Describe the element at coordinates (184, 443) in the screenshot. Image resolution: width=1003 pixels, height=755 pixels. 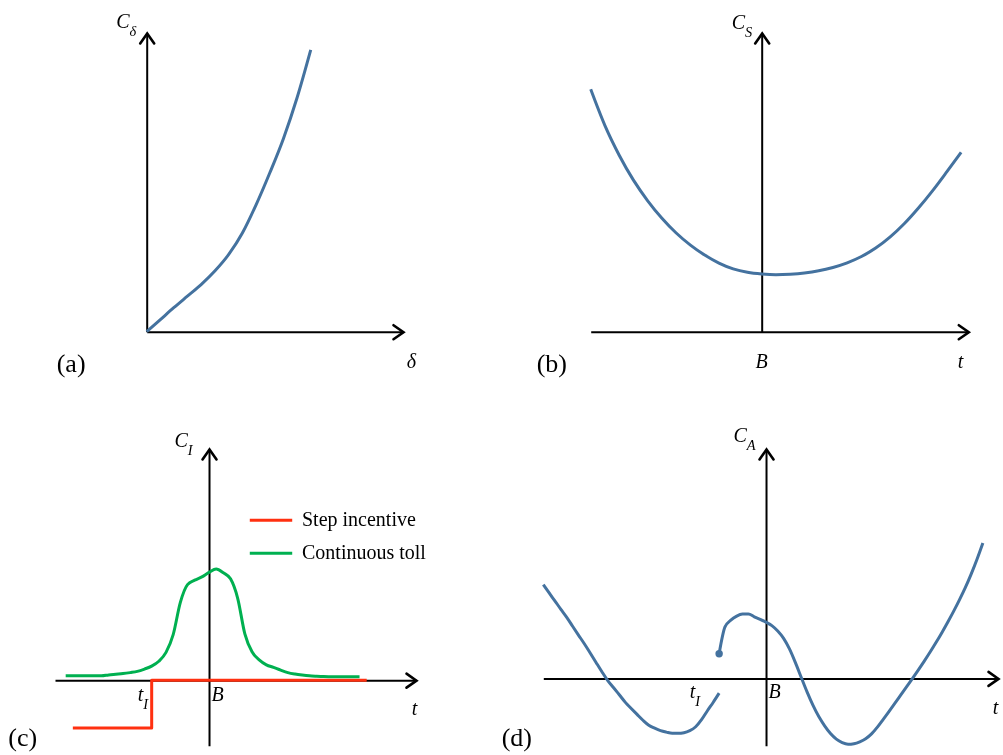
I see `y-axis-title: C$_{I}$` at that location.